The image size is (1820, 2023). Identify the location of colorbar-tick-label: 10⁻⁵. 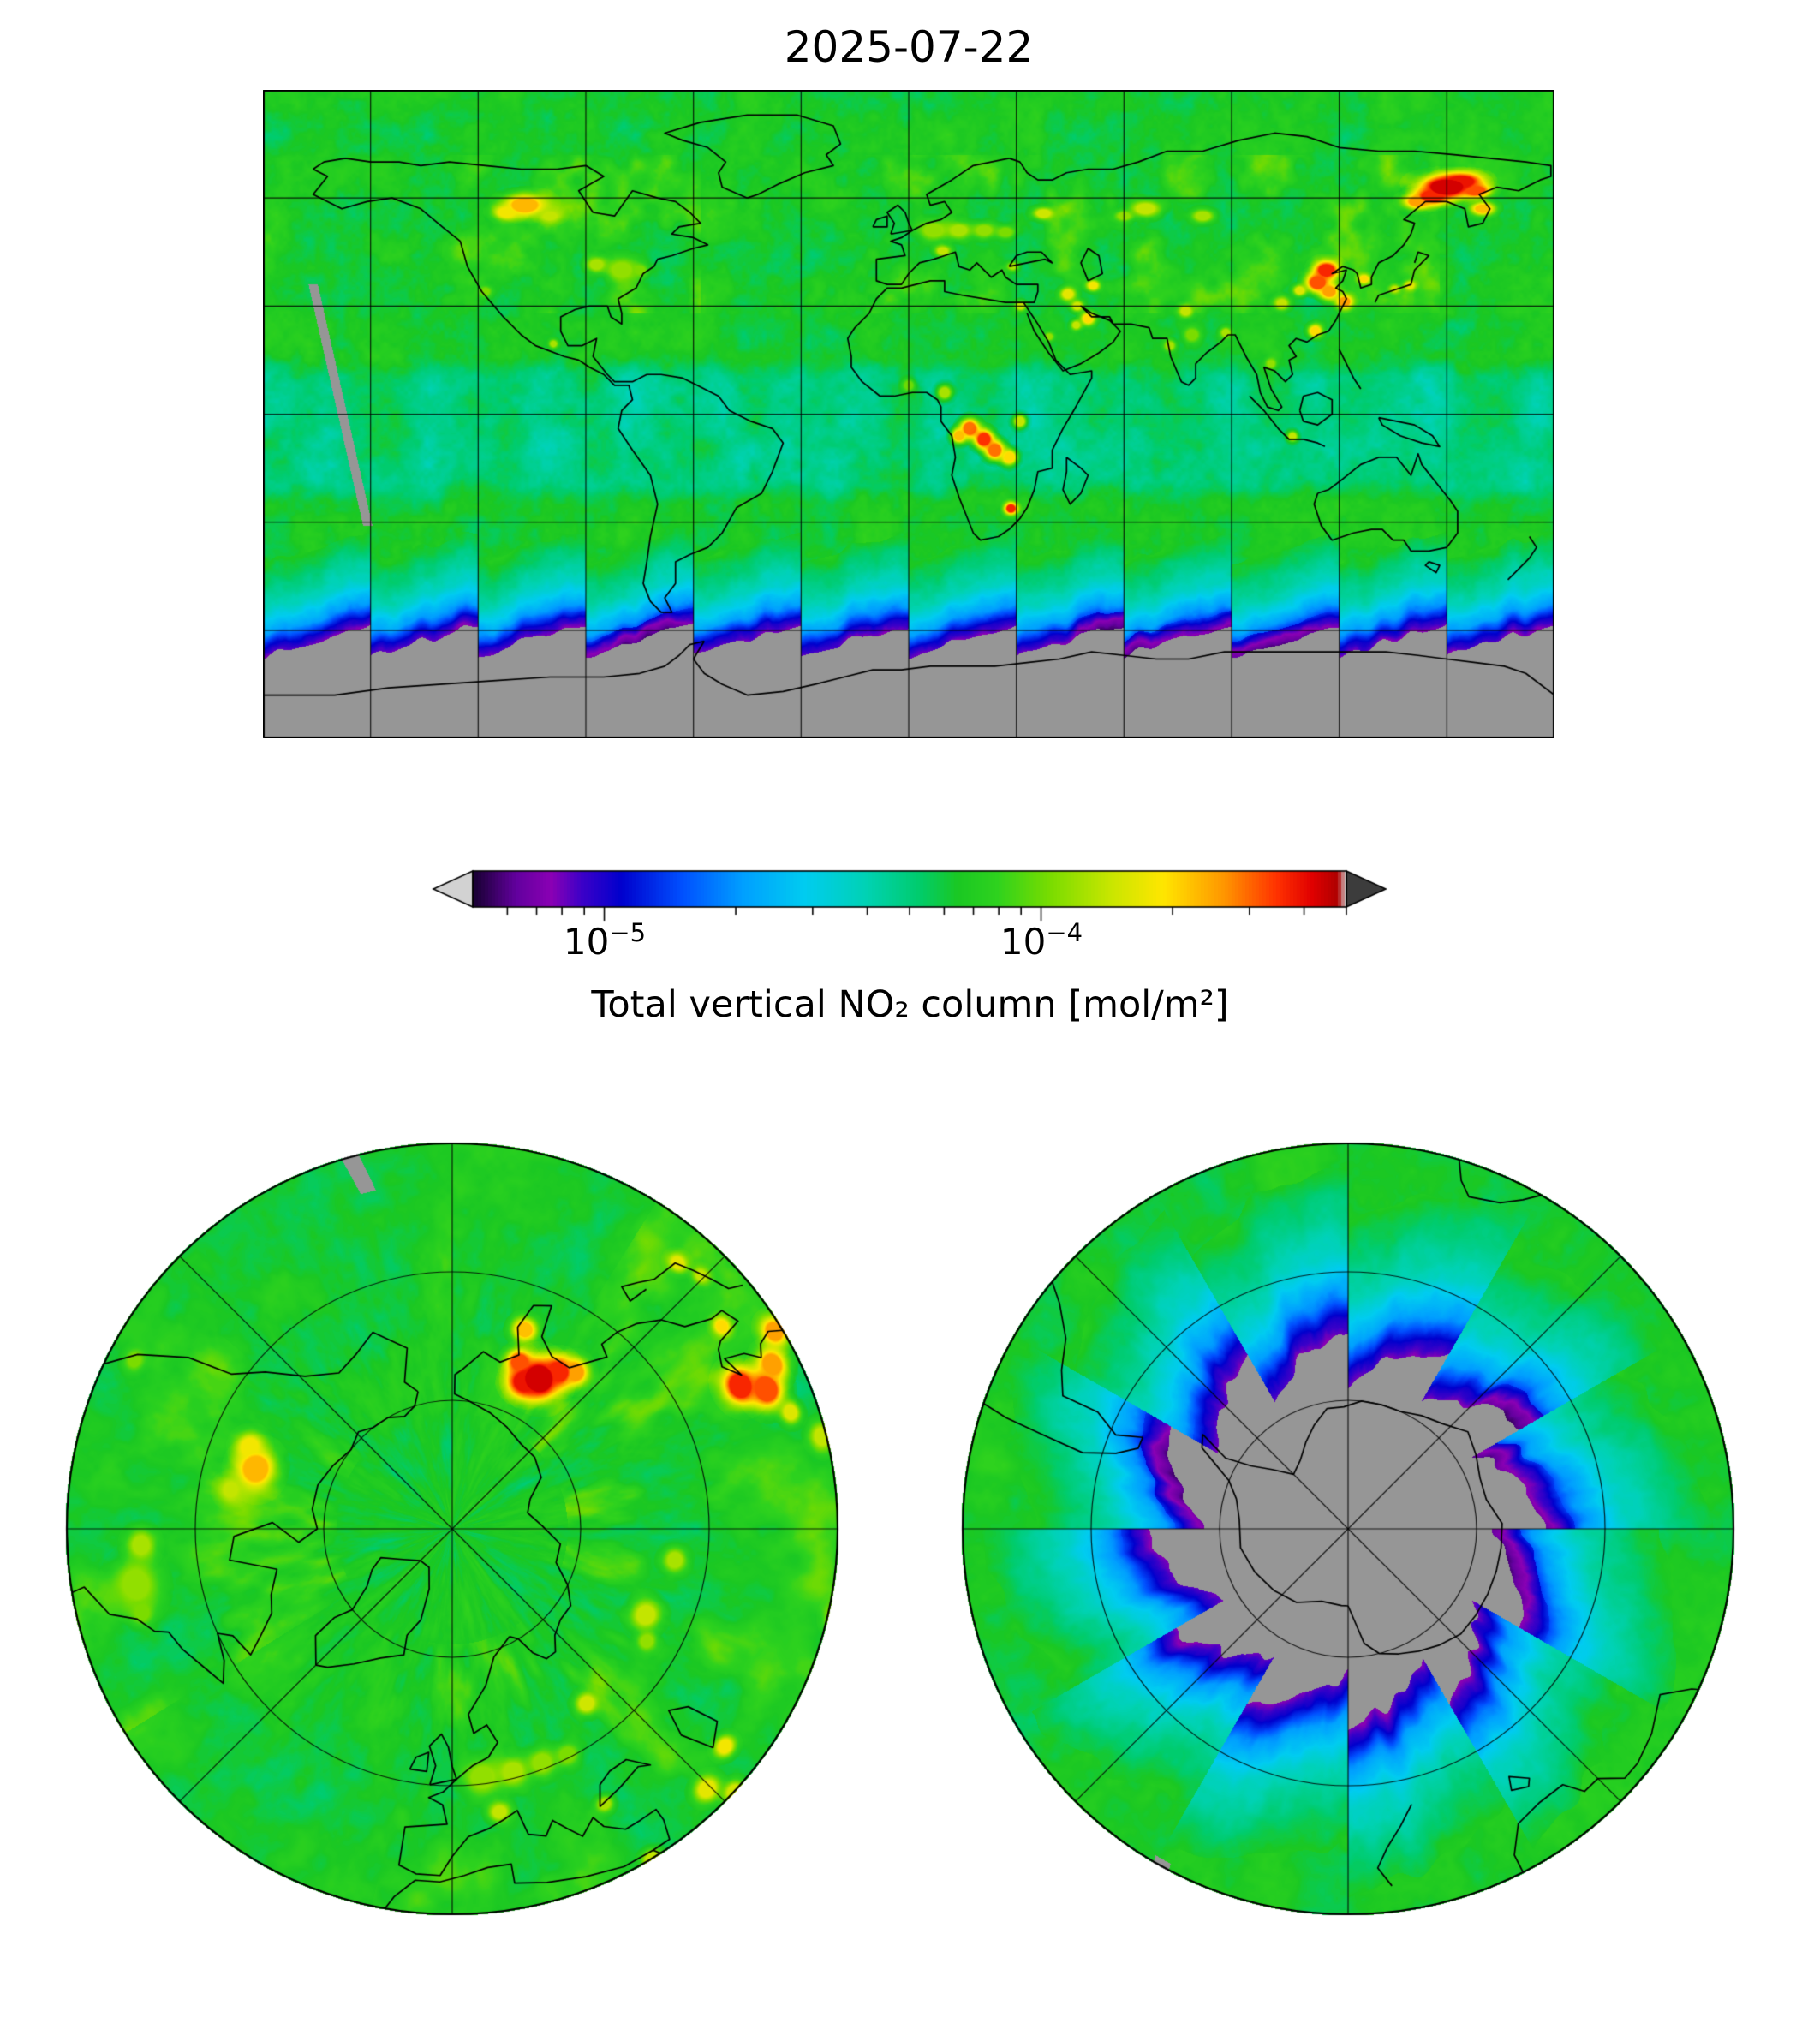
(605, 940).